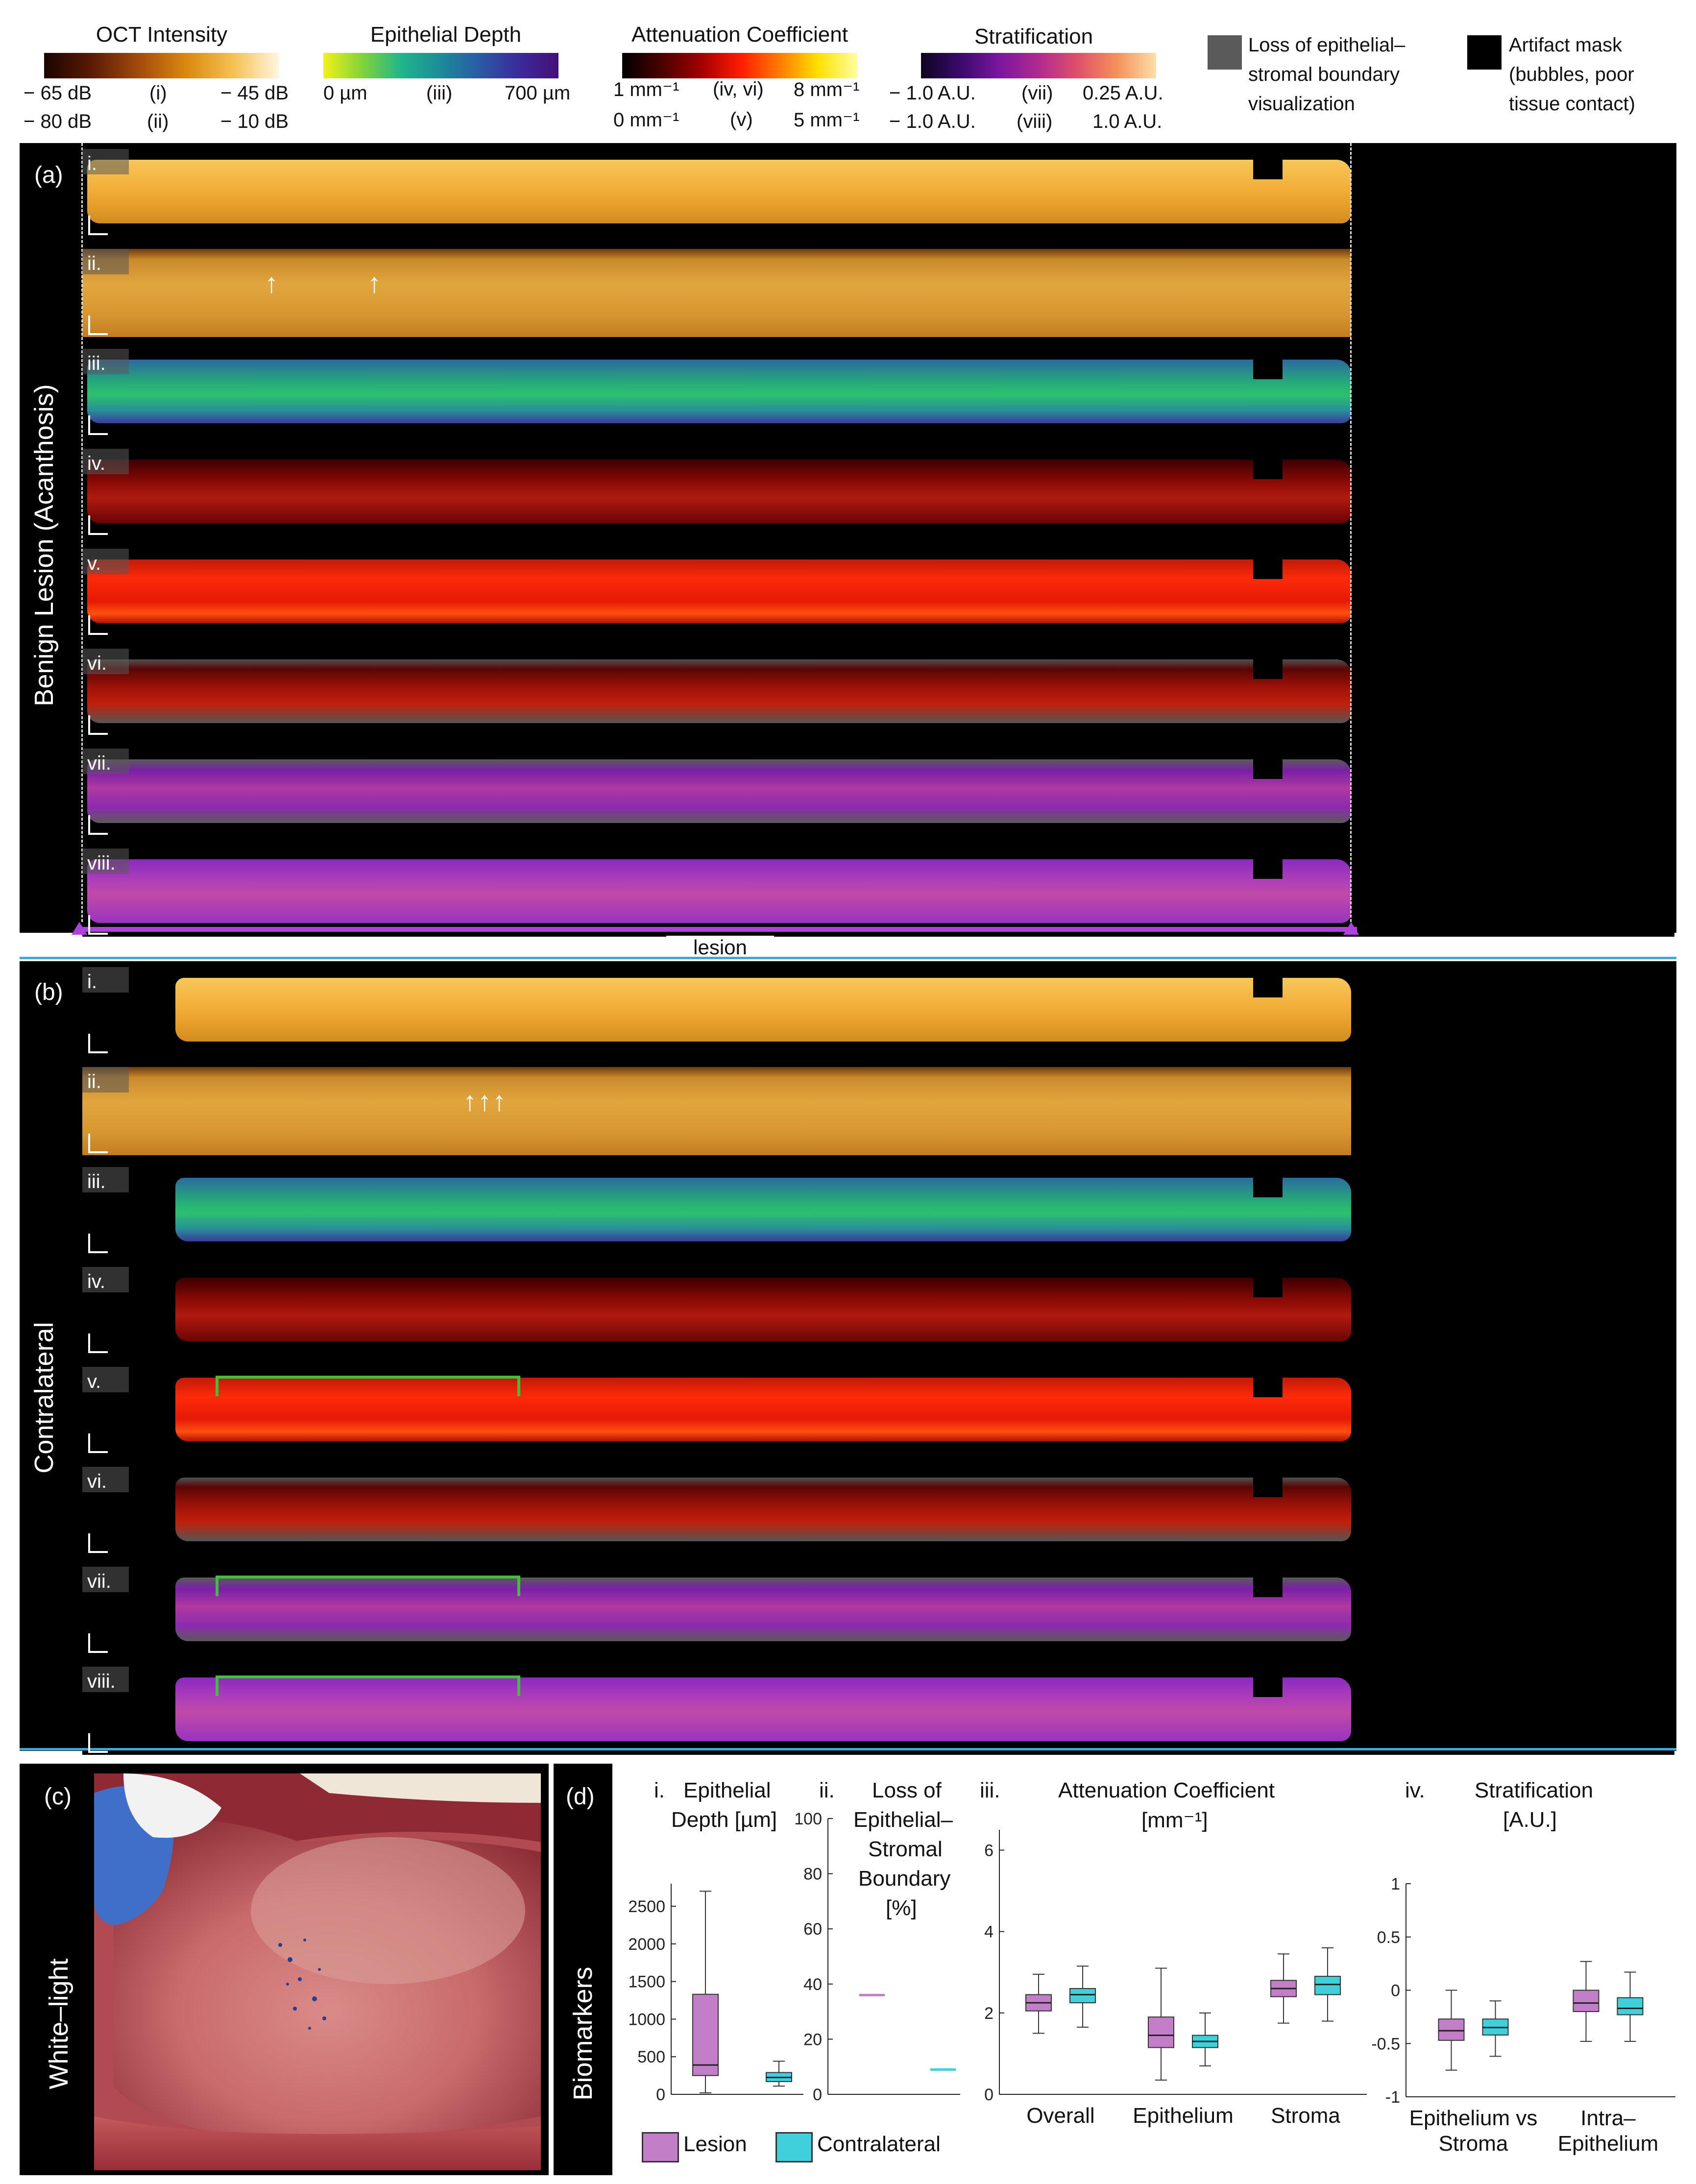 The image size is (1696, 2184). I want to click on panel-a-row-label-7: vii., so click(99, 763).